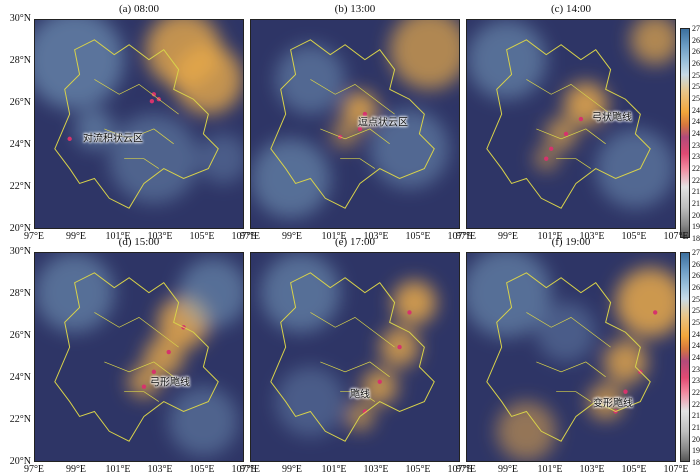 Image resolution: width=700 pixels, height=475 pixels. What do you see at coordinates (20, 102) in the screenshot?
I see `y-tick-label: 26°N` at bounding box center [20, 102].